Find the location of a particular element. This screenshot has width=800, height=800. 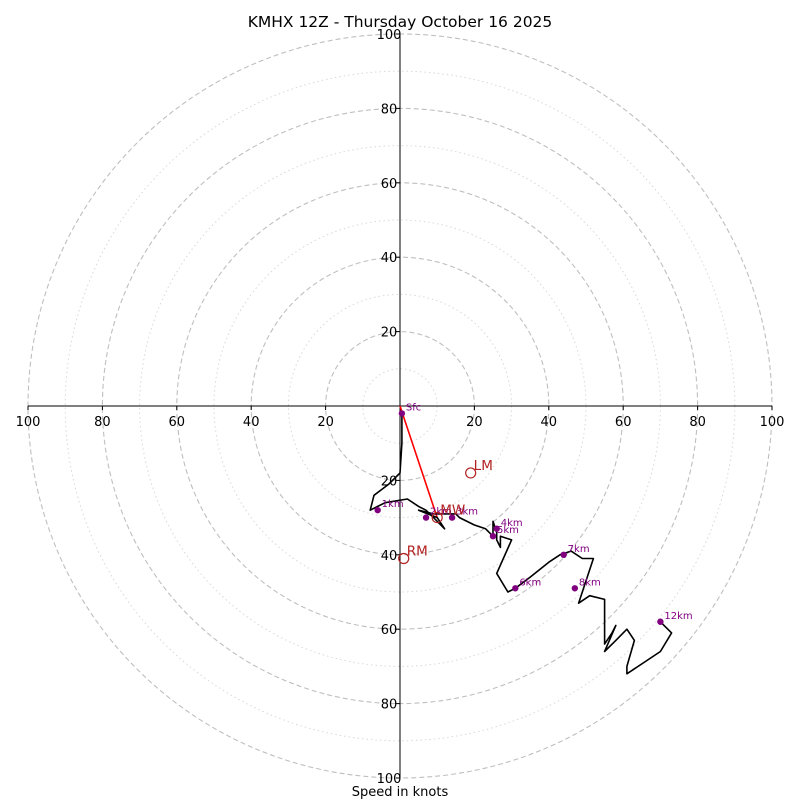

height-label-6km: 6km is located at coordinates (530, 582).